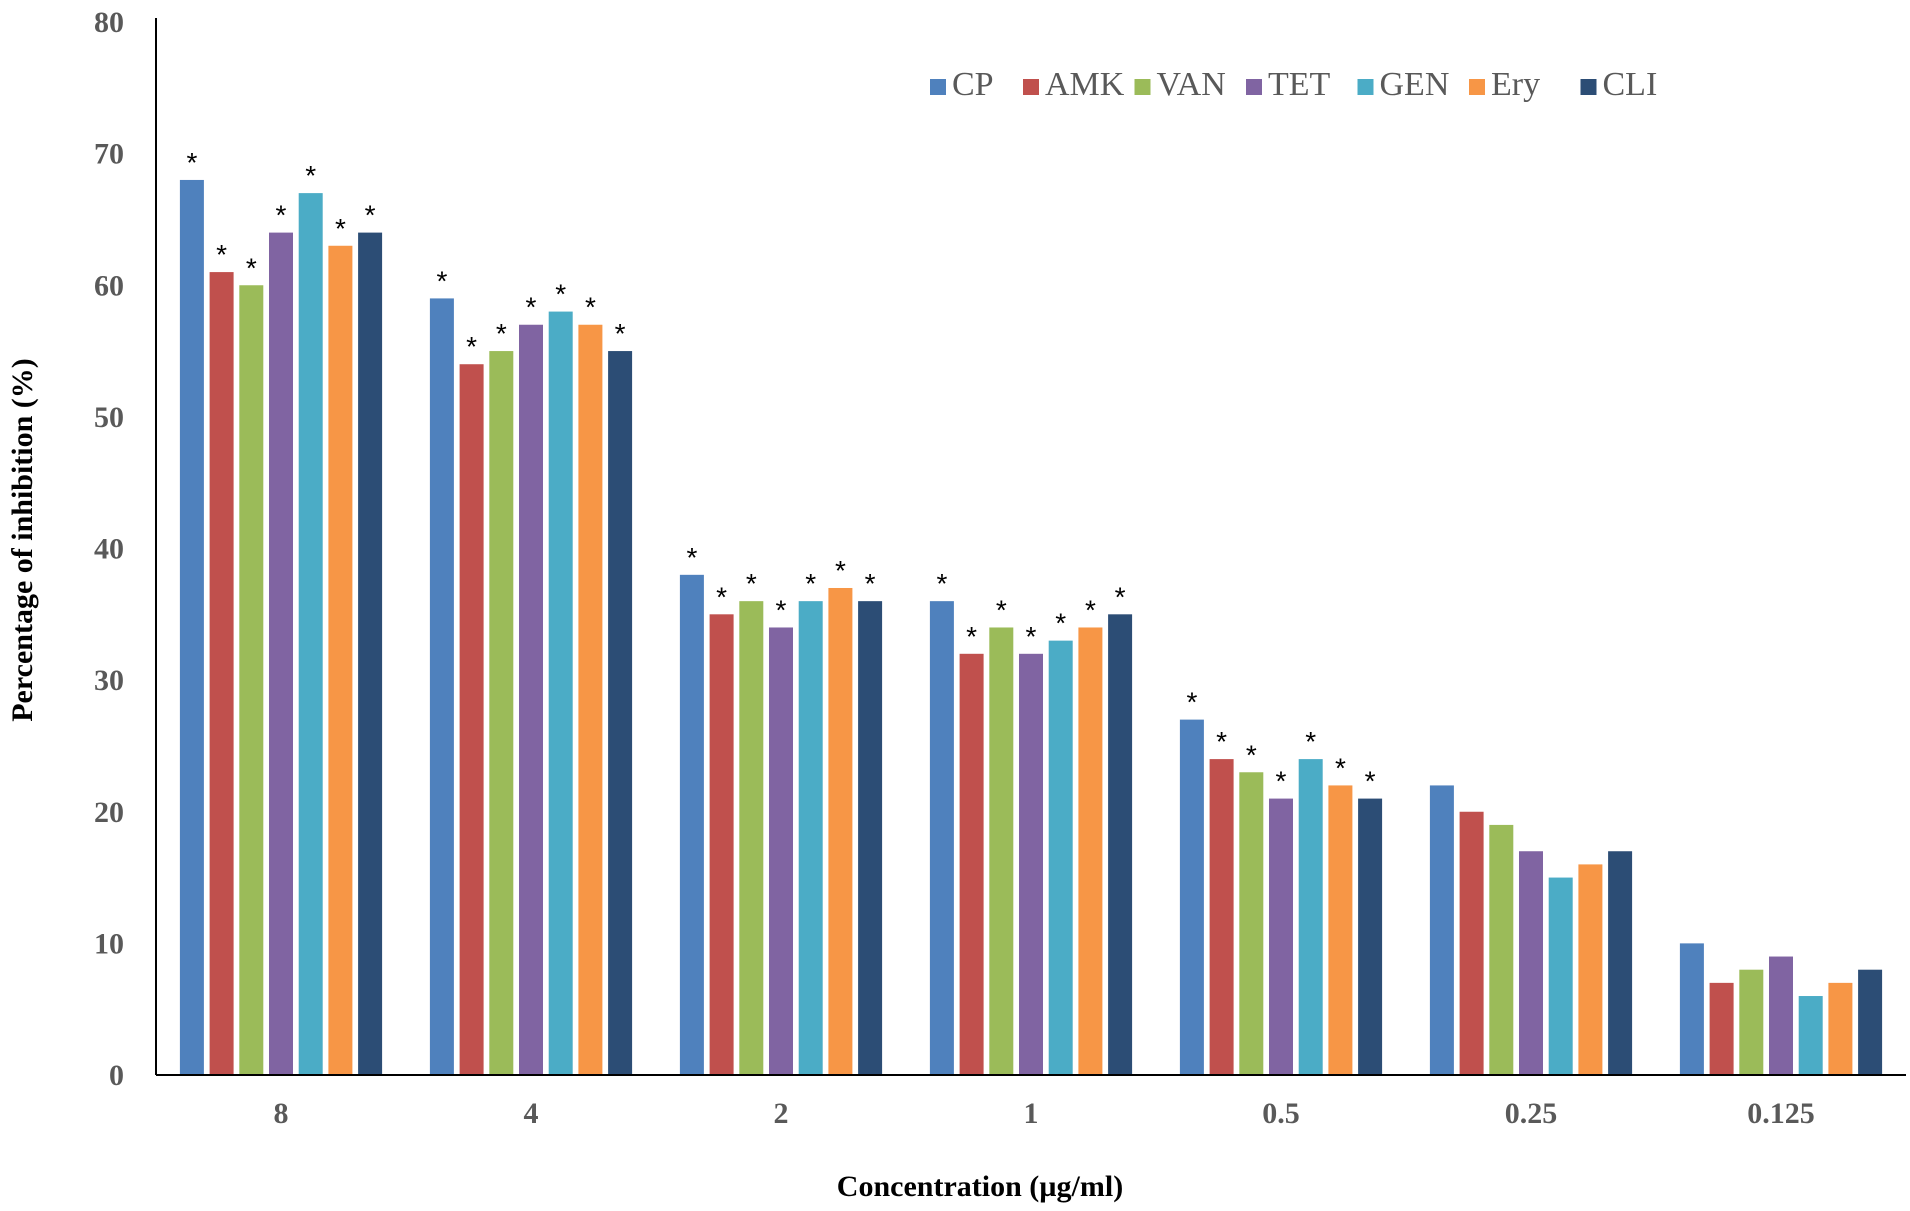 Image resolution: width=1910 pixels, height=1211 pixels. I want to click on y-tick-label: 40, so click(109, 549).